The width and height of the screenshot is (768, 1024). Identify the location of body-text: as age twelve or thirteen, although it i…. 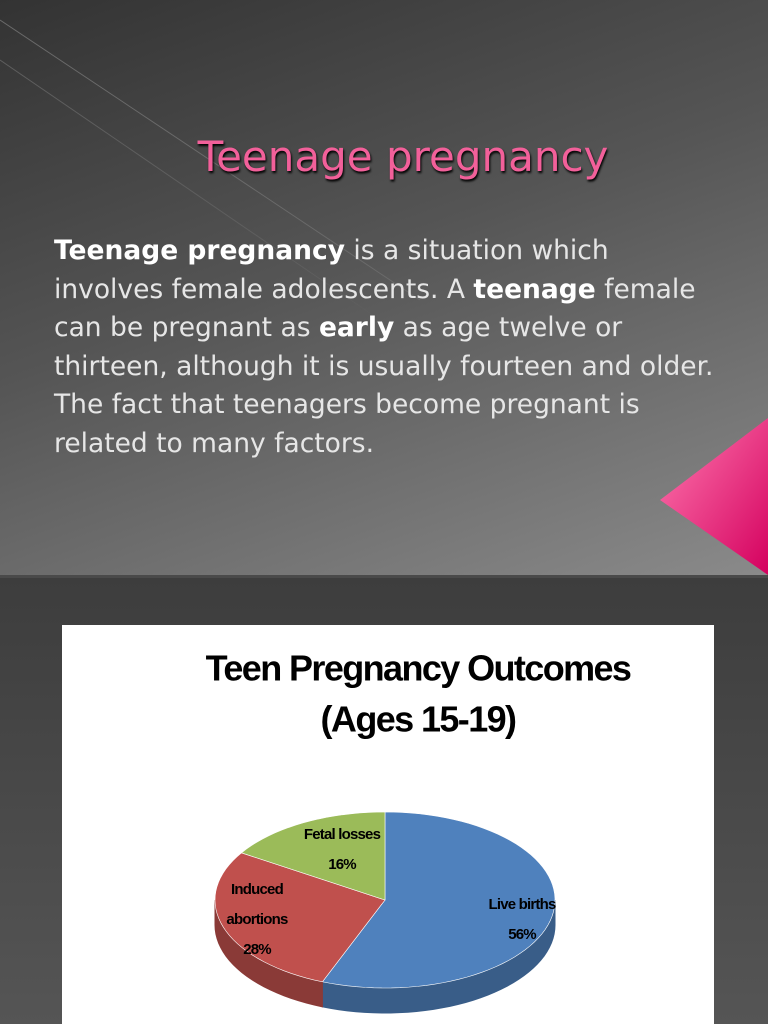
(384, 385).